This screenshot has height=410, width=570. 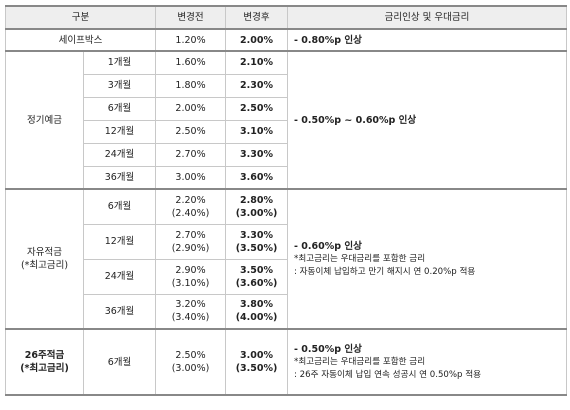 What do you see at coordinates (257, 362) in the screenshot?
I see `week26-after: 3.00% (3.50%)` at bounding box center [257, 362].